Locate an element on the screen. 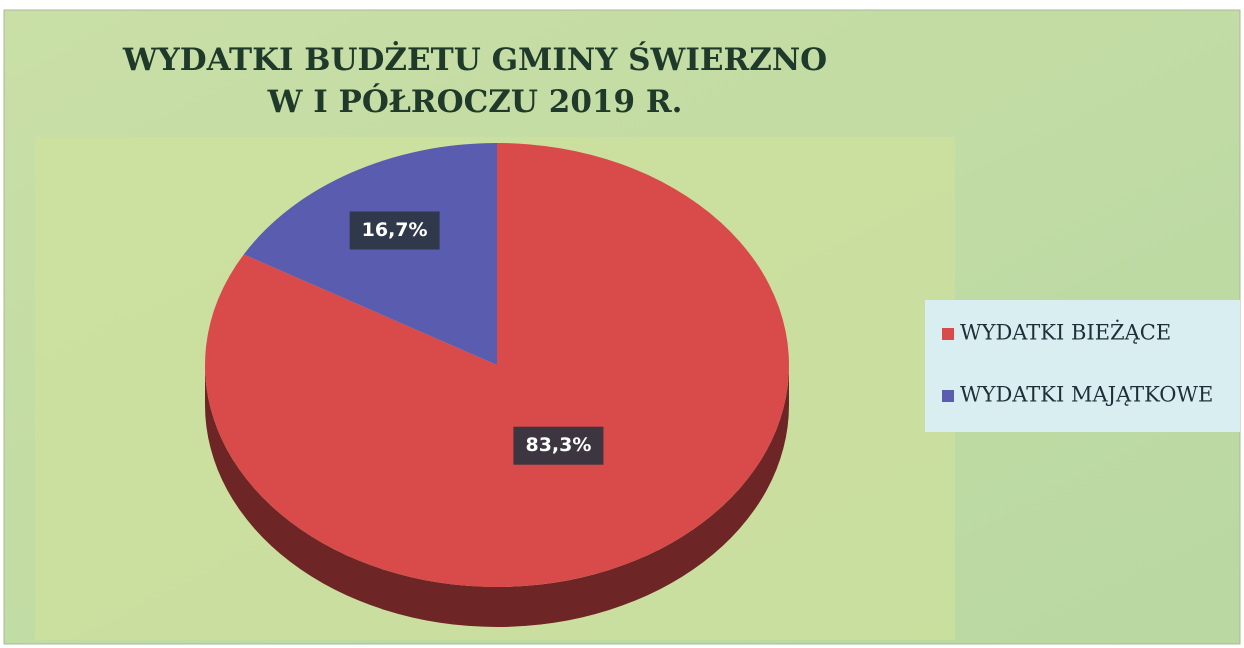  data-label: 83,3% is located at coordinates (558, 445).